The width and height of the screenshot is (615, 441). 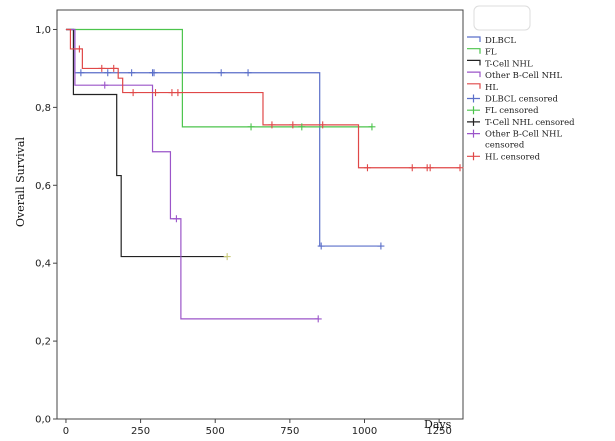 I want to click on legend-swatch-fl, so click(x=474, y=51).